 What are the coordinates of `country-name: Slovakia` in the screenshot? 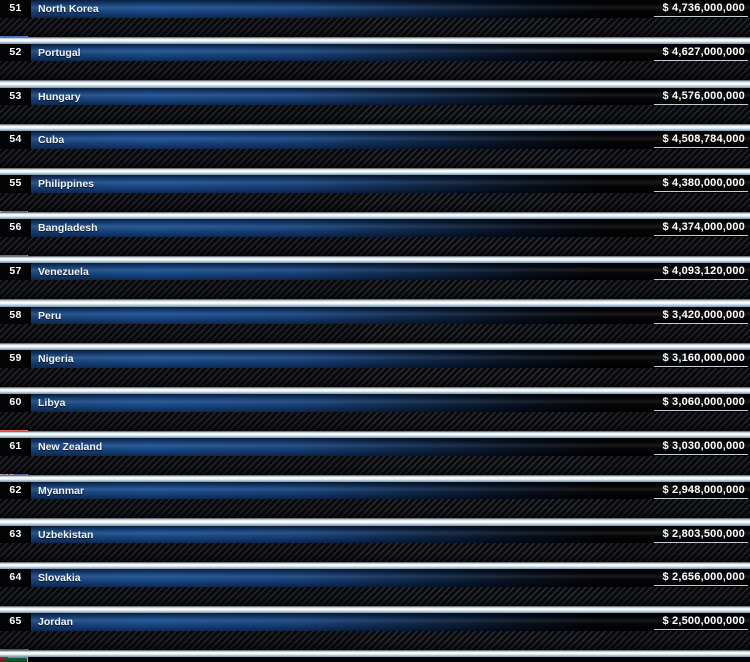 It's located at (59, 578).